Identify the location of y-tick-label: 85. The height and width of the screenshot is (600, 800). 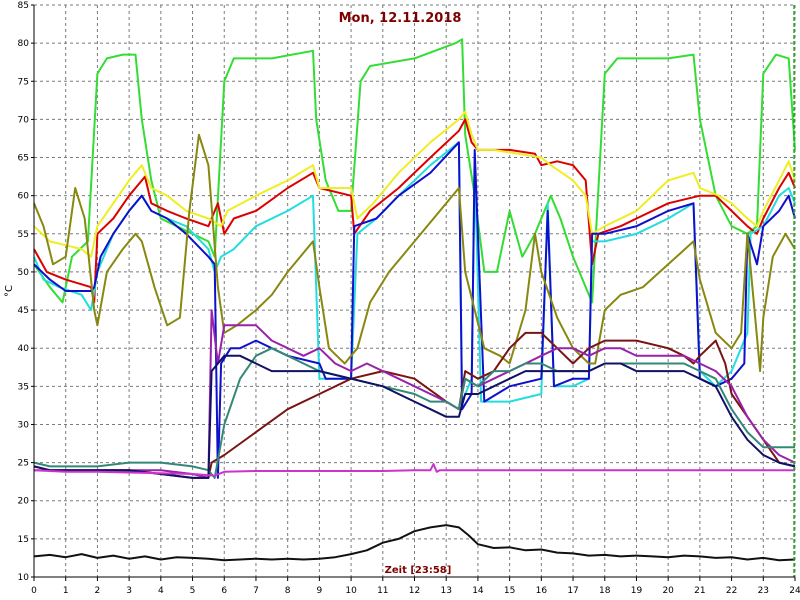
(23, 6).